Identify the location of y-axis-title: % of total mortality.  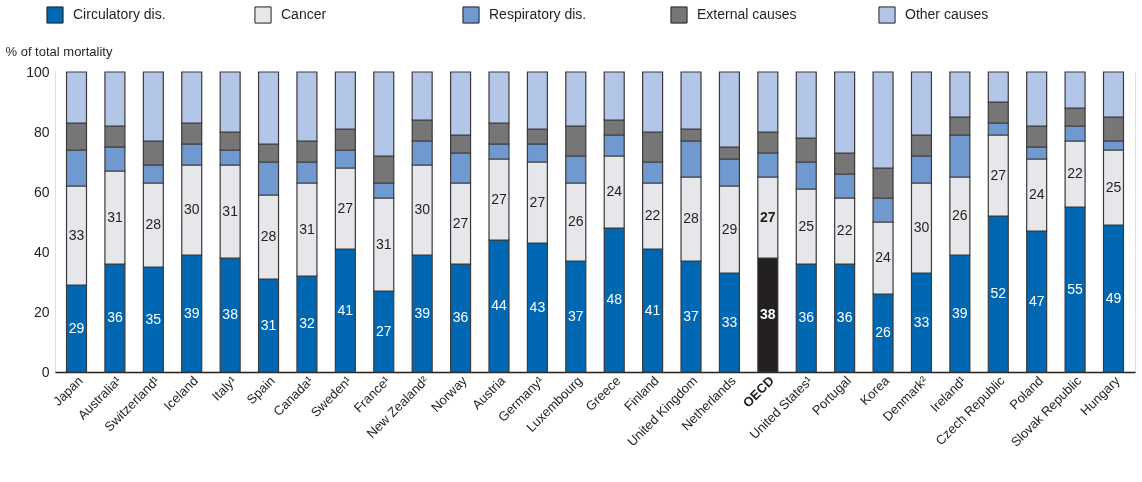
(59, 51).